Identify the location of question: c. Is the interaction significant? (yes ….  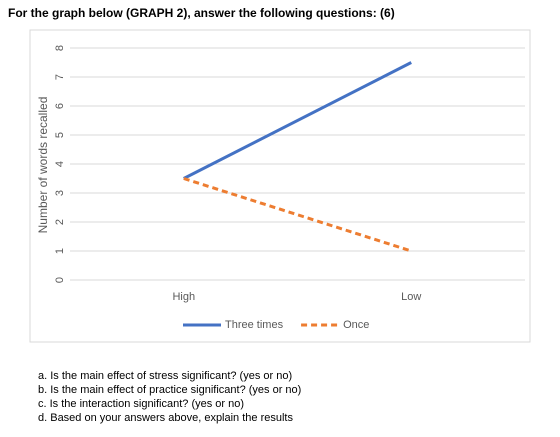
(141, 404).